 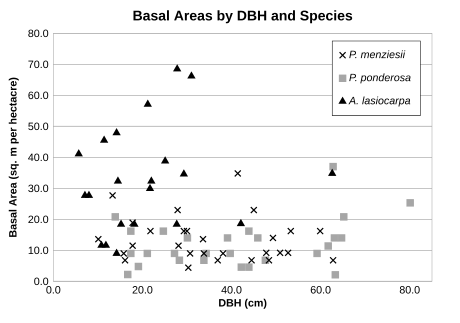 What do you see at coordinates (38, 34) in the screenshot?
I see `y-tick-label: 80.0` at bounding box center [38, 34].